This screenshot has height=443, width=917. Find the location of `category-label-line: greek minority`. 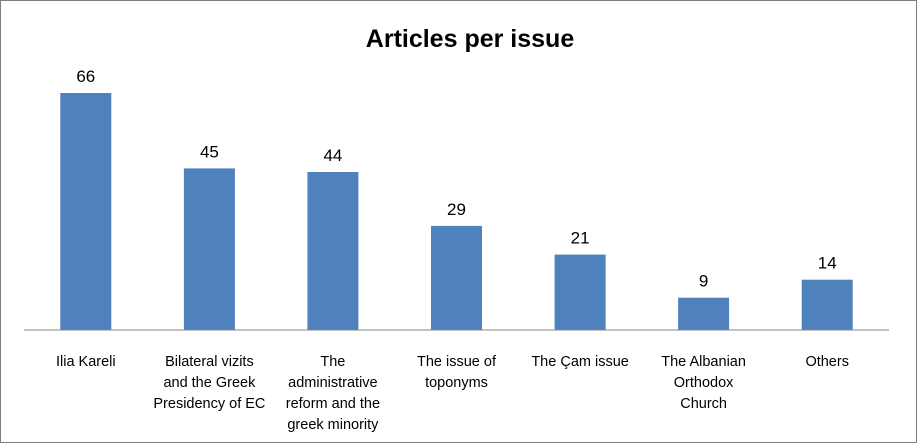

category-label-line: greek minority is located at coordinates (333, 425).